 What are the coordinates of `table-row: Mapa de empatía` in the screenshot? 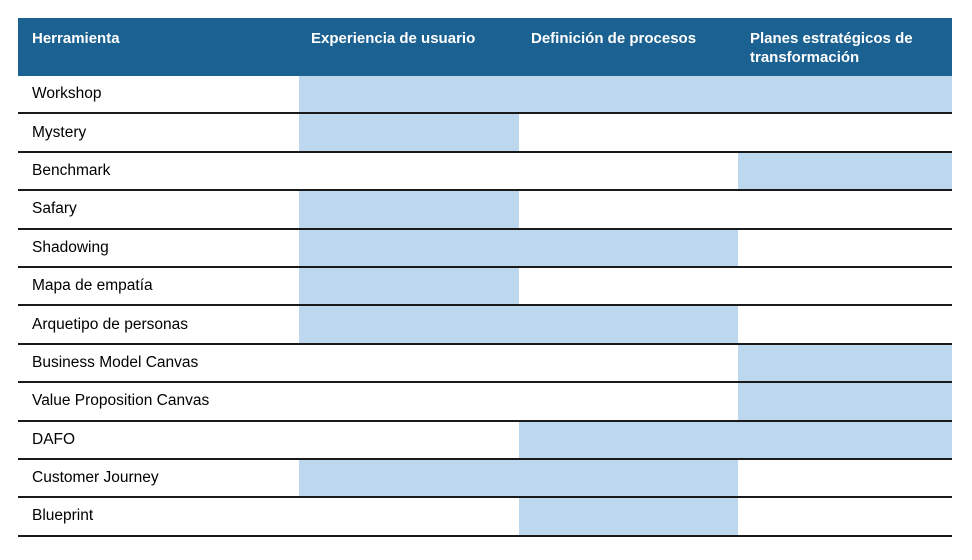 It's located at (485, 287).